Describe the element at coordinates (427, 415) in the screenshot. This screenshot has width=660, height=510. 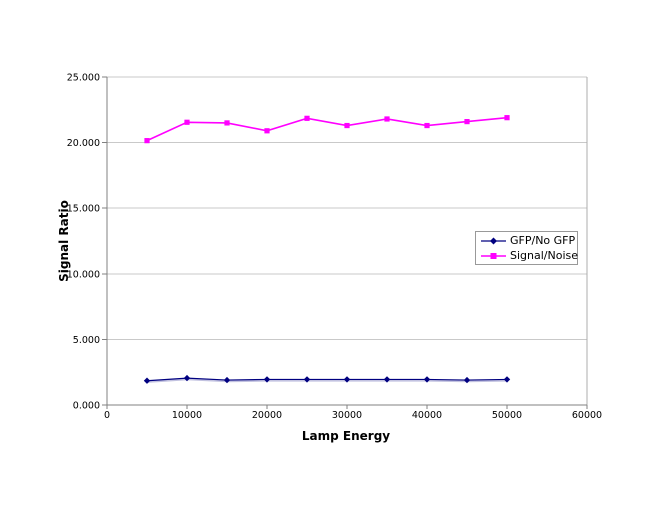
I see `x-tick-label: 40000` at that location.